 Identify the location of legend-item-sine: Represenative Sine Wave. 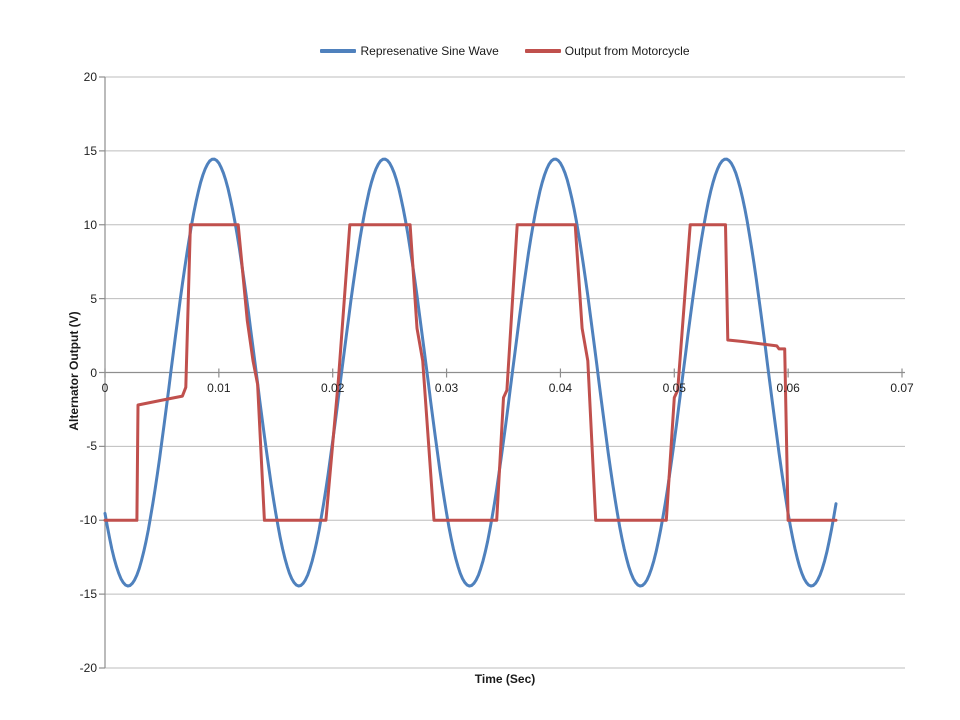
(409, 51).